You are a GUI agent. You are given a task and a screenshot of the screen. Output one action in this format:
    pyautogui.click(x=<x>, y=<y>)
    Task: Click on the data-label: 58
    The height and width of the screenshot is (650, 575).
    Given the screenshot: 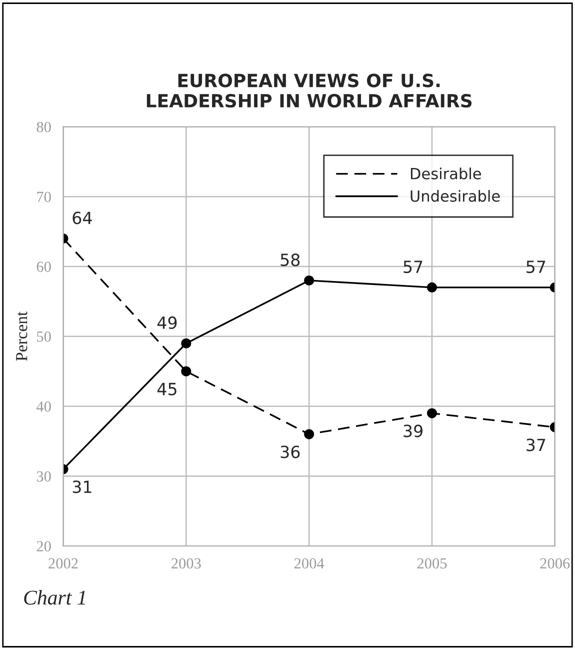 What is the action you would take?
    pyautogui.click(x=290, y=260)
    